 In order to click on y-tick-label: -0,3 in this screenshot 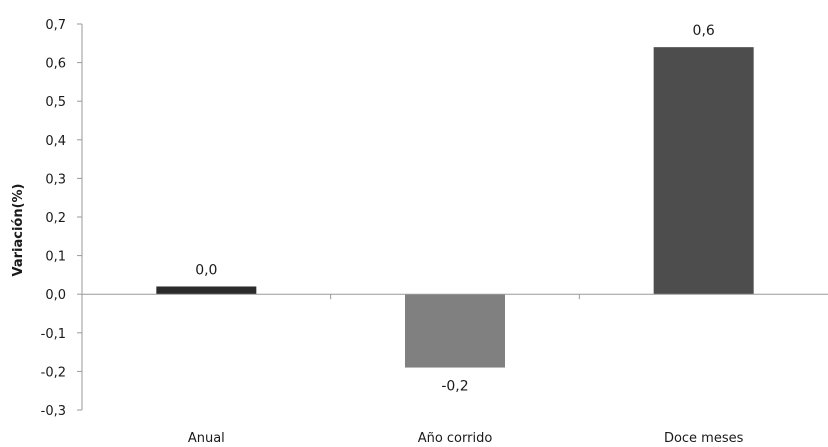, I will do `click(53, 411)`.